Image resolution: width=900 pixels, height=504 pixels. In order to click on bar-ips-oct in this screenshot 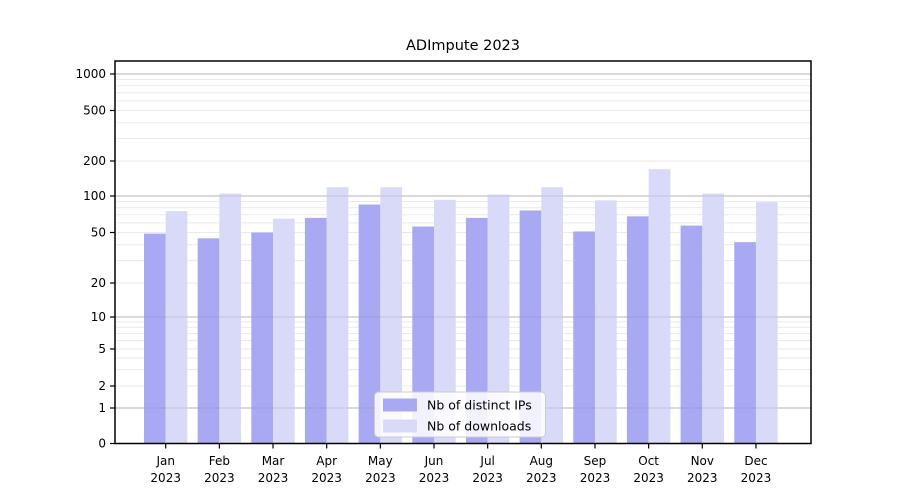, I will do `click(637, 330)`.